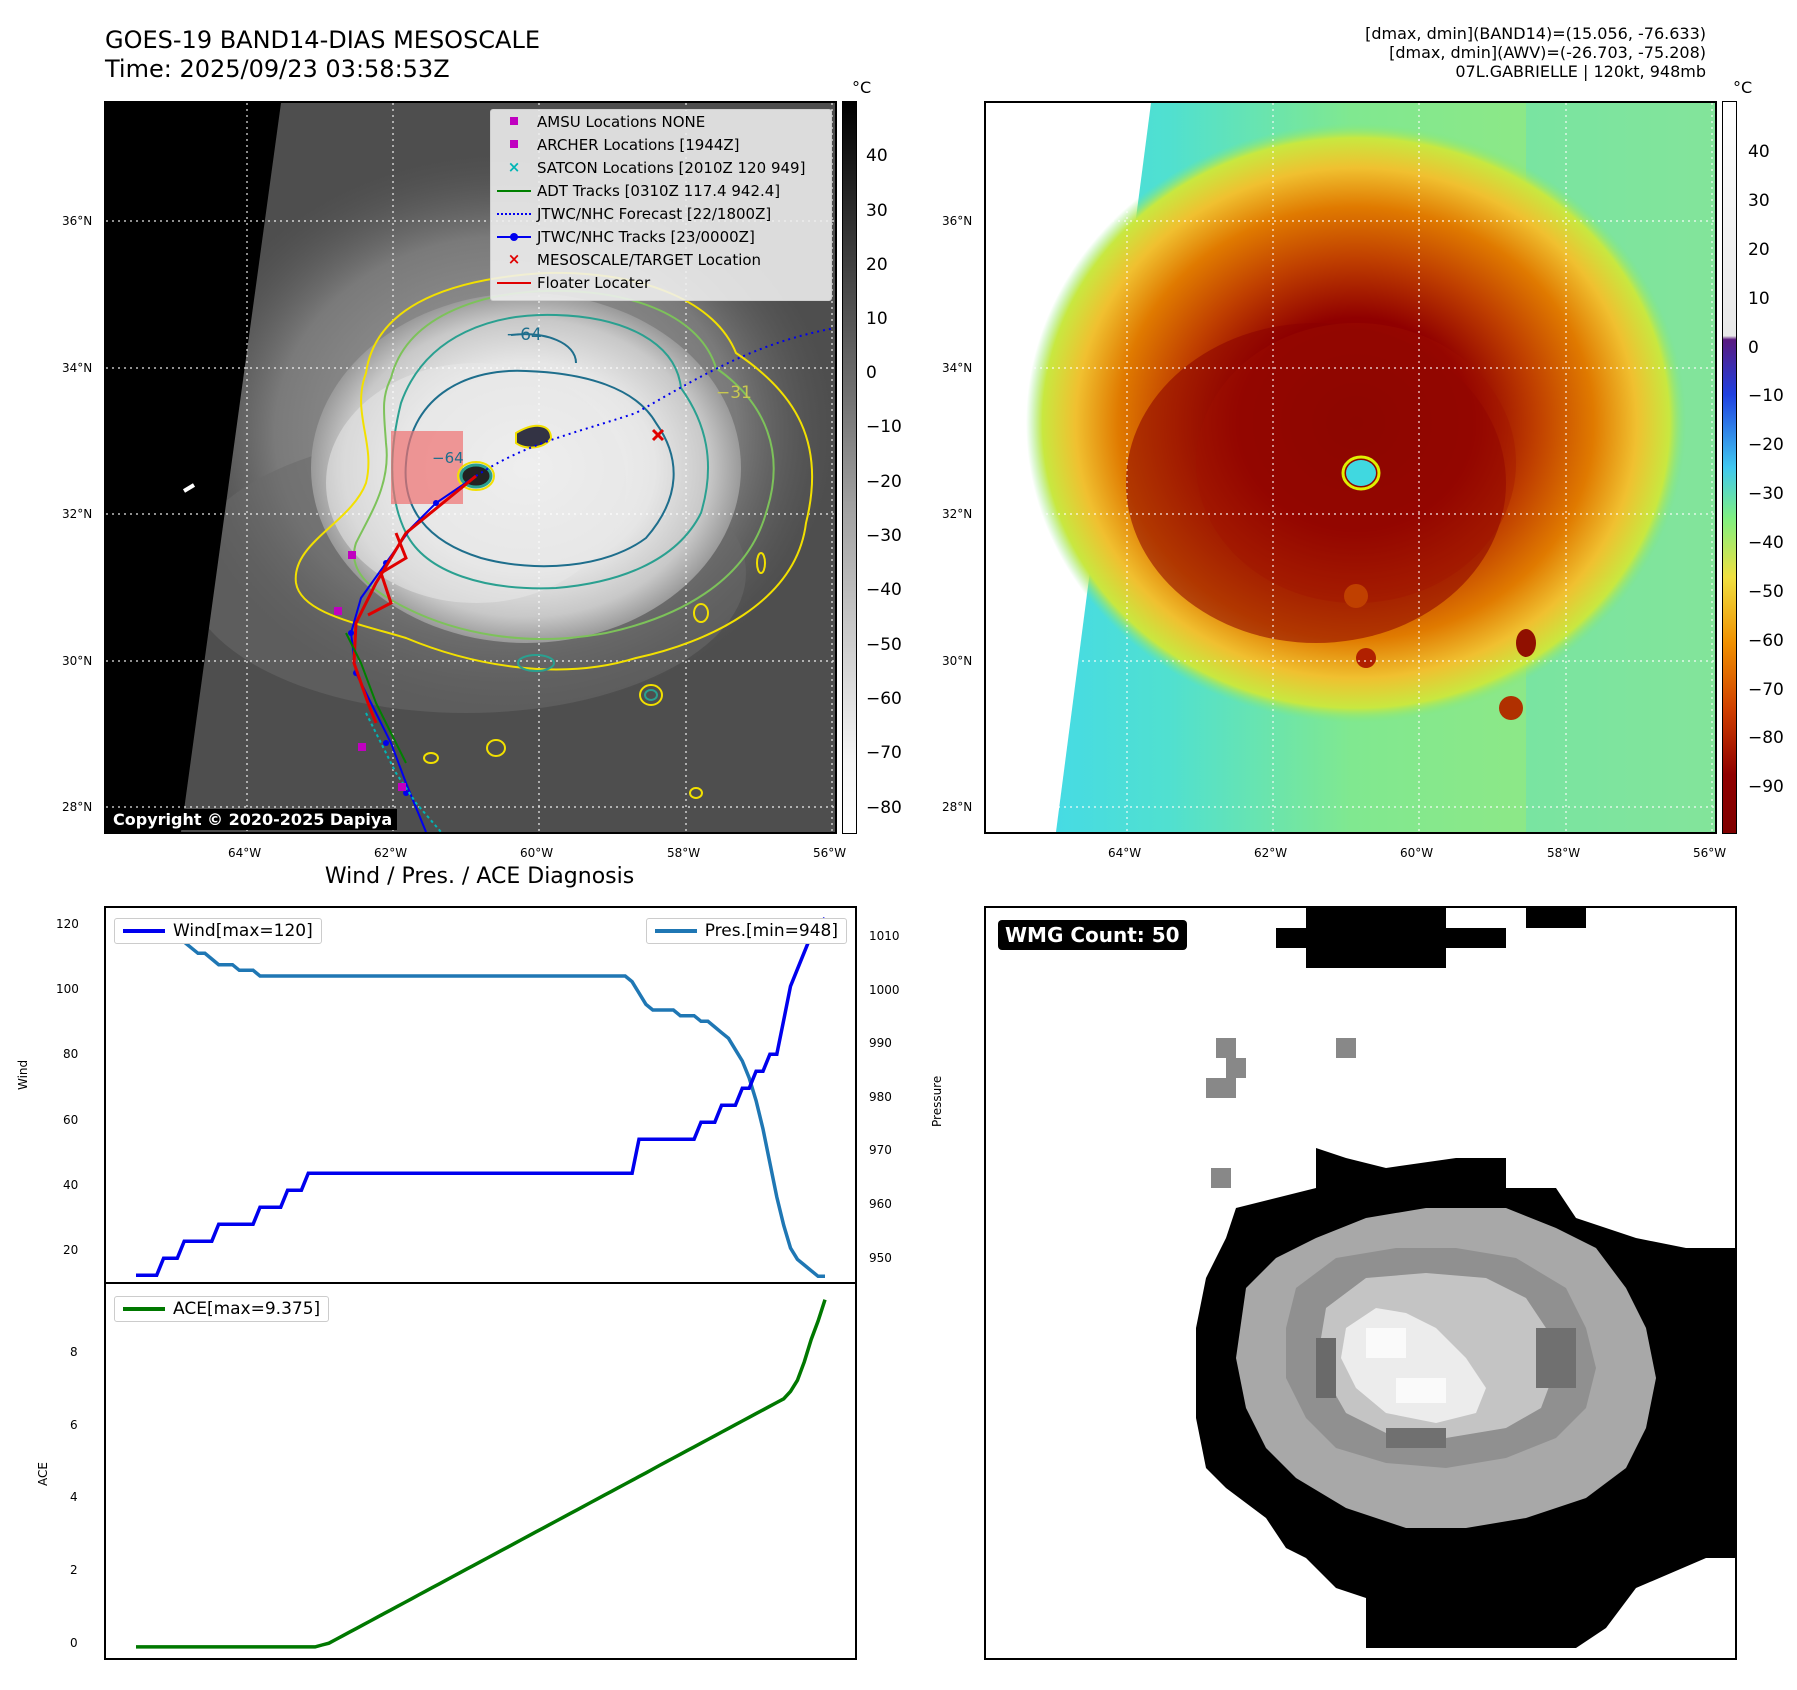  I want to click on ace-plot, so click(481, 1474).